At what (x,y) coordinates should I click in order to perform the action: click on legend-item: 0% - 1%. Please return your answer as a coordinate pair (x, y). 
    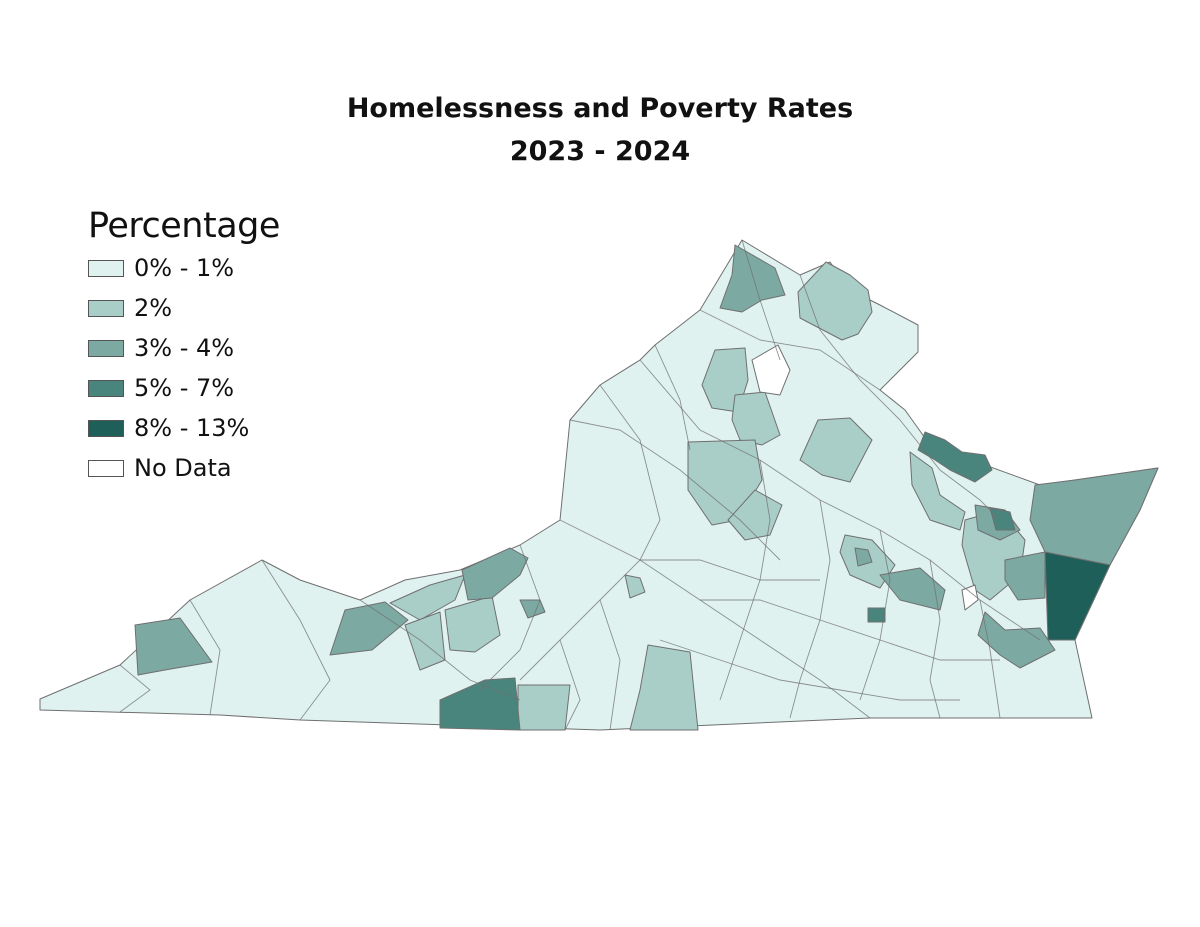
    Looking at the image, I should click on (184, 268).